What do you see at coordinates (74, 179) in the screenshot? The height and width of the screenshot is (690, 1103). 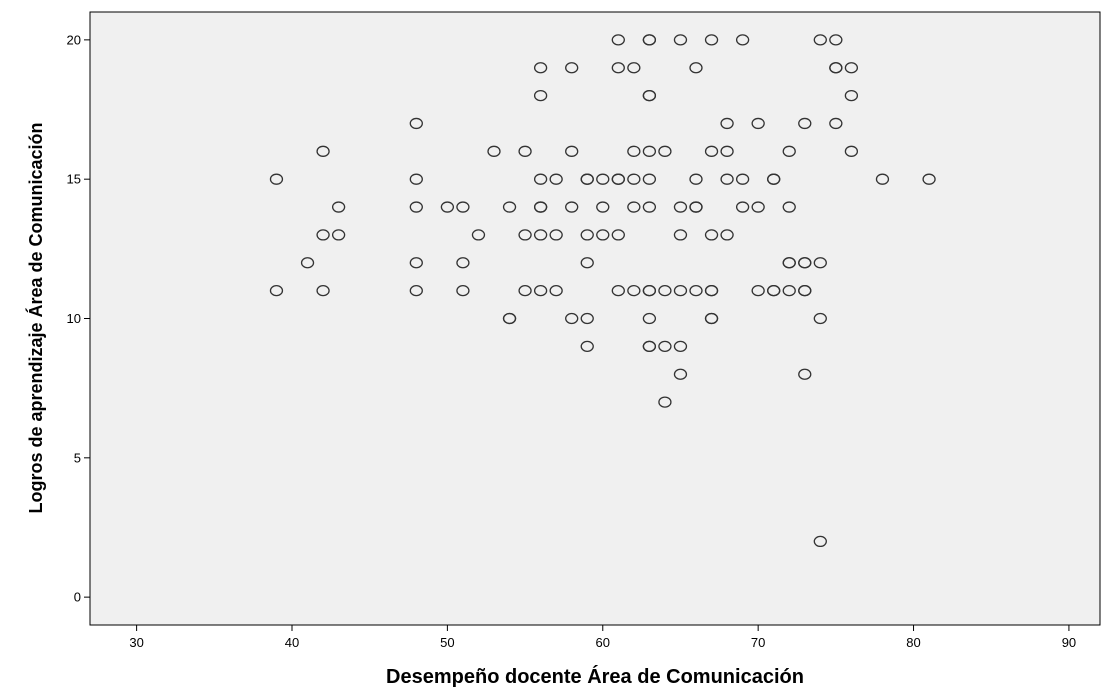 I see `y-tick-label: 15` at bounding box center [74, 179].